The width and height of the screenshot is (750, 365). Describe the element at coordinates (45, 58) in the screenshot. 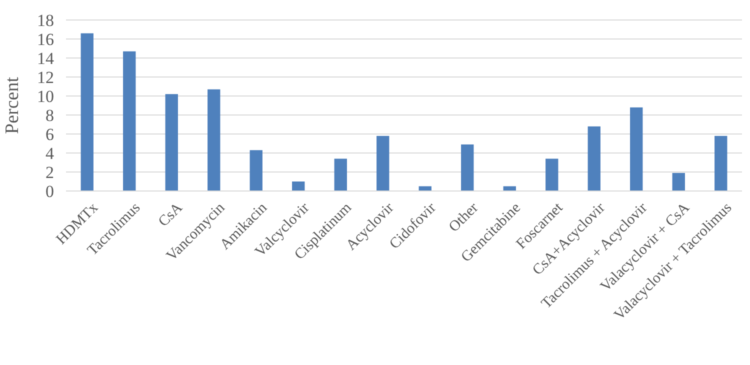

I see `y-tick-label: 14` at that location.